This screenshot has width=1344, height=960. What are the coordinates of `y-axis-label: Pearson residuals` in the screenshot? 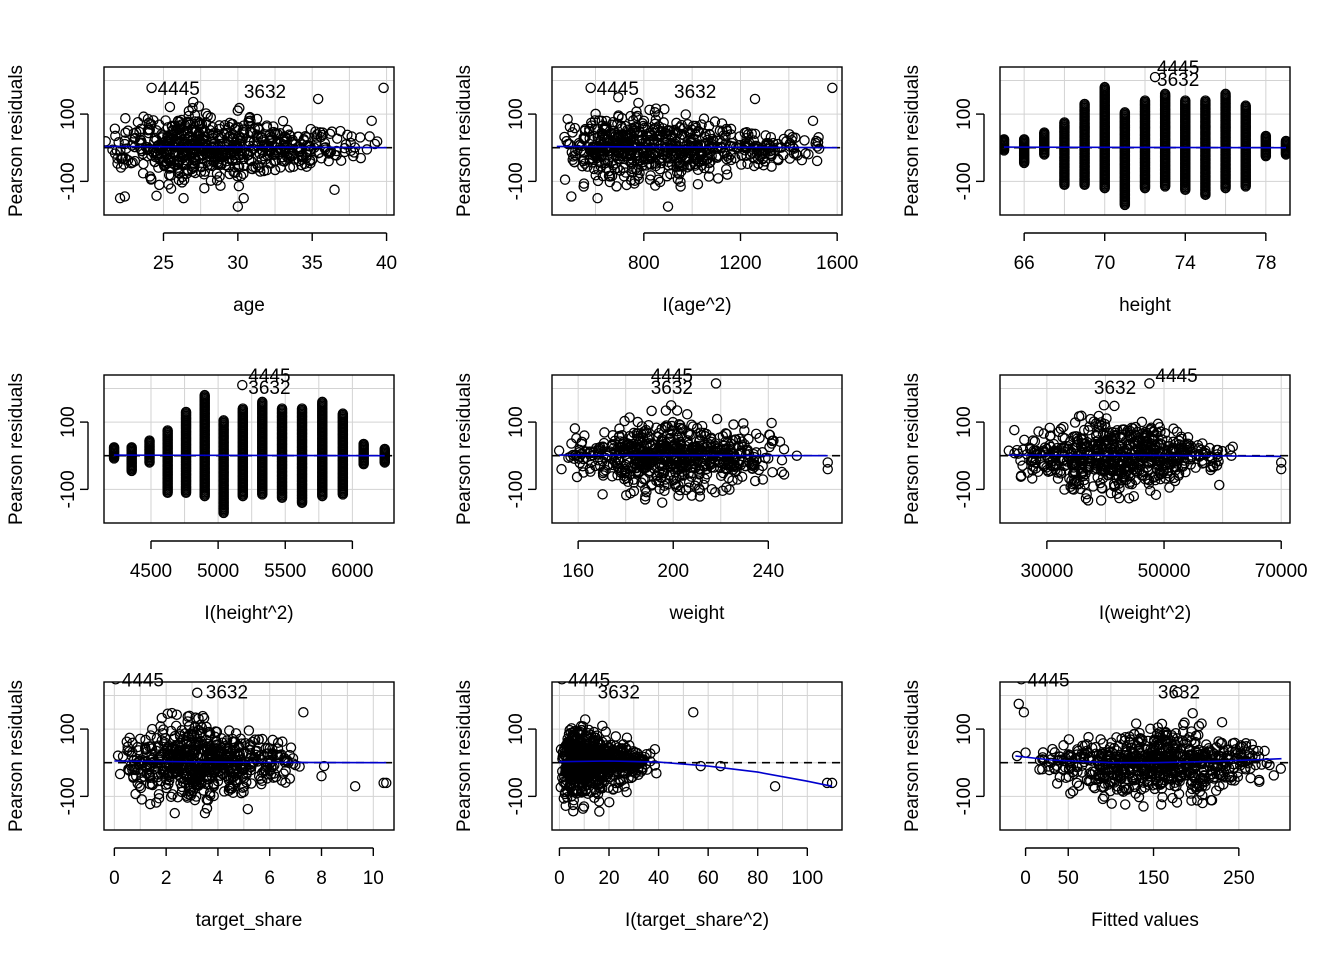 It's located at (16, 449).